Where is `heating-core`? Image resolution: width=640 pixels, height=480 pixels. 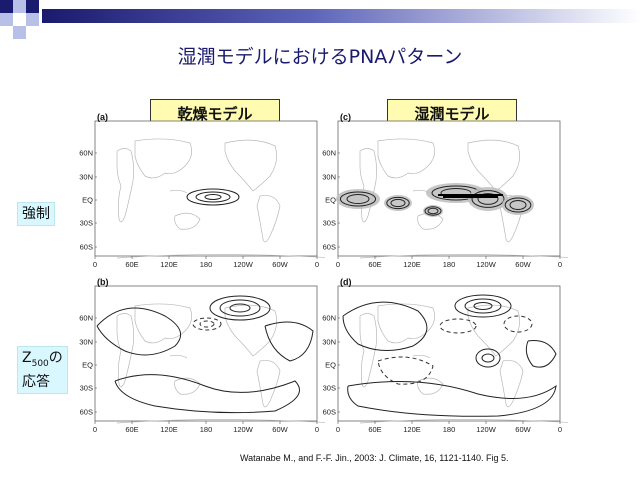
heating-core is located at coordinates (470, 196).